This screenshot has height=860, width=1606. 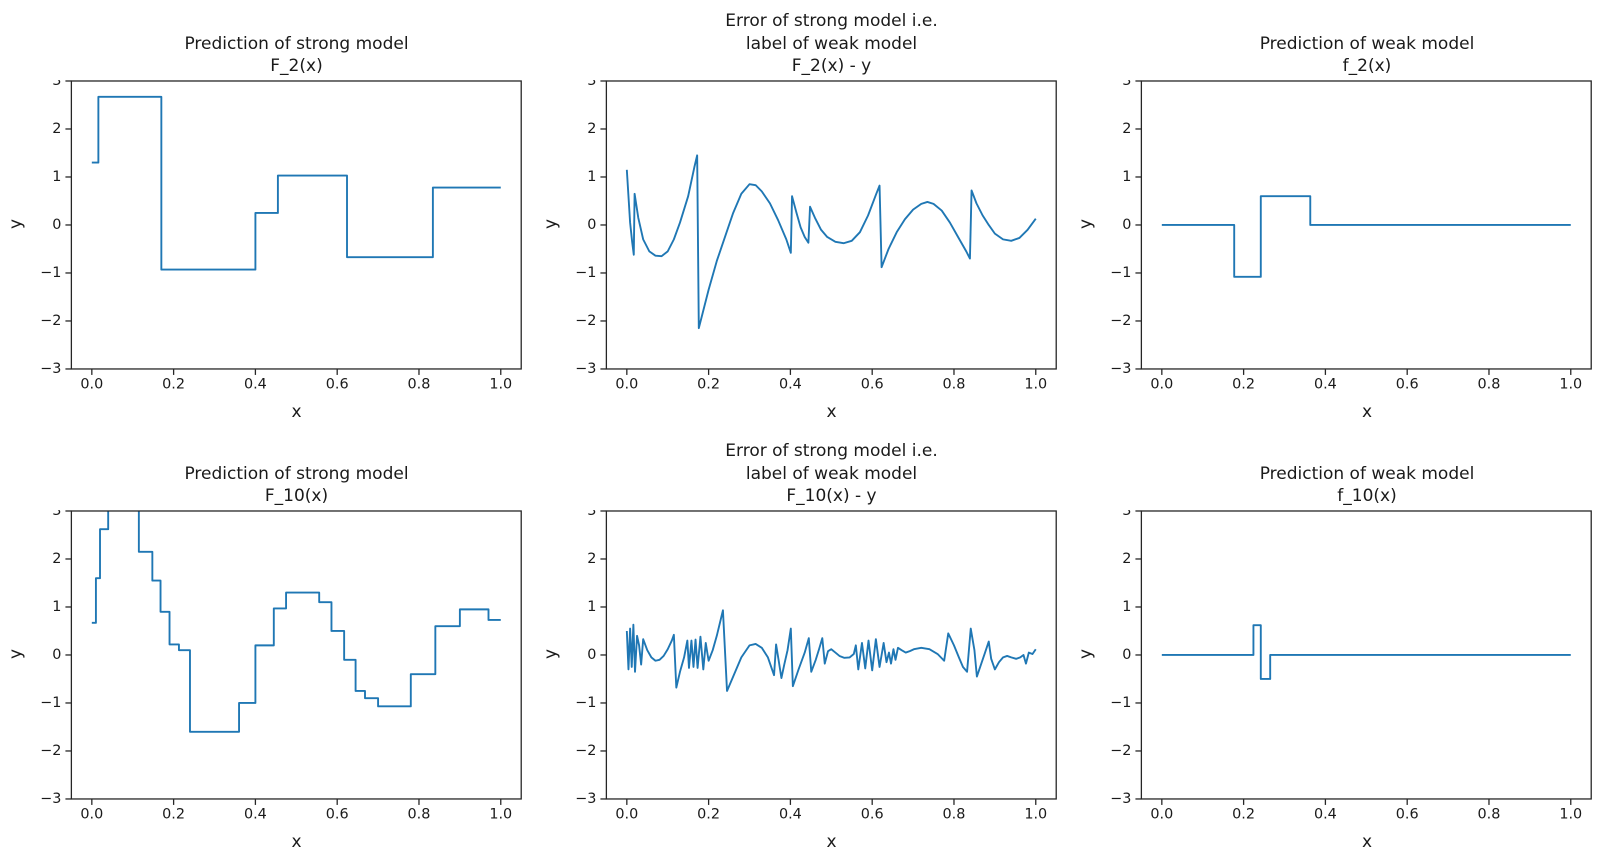 What do you see at coordinates (1351, 666) in the screenshot?
I see `plot-canvas-f10-weak: 0.0 0.2 0.4 0.6 0.8 1.0 3 2 1 0 −1 −2 −3` at bounding box center [1351, 666].